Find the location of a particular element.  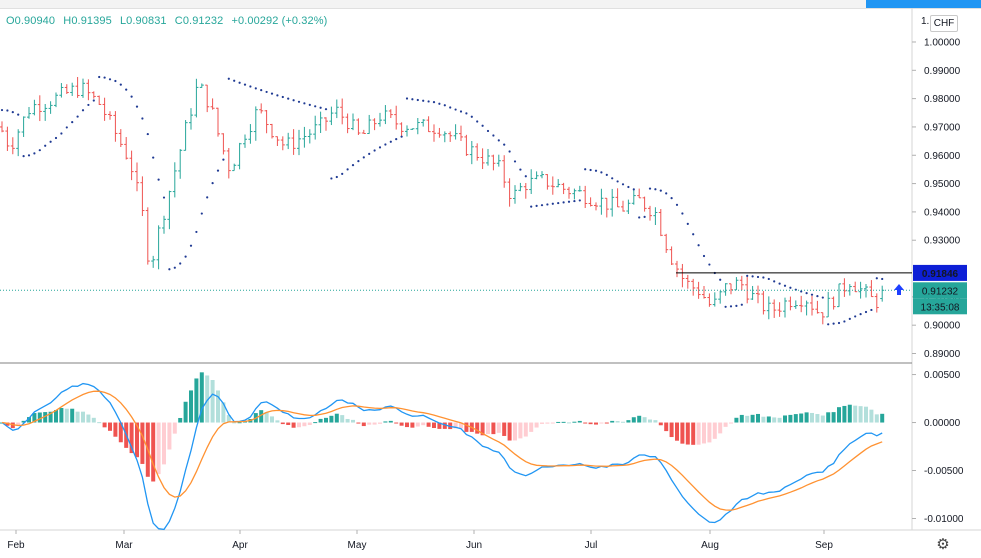

price-tick-label: 0.98000 is located at coordinates (942, 99).